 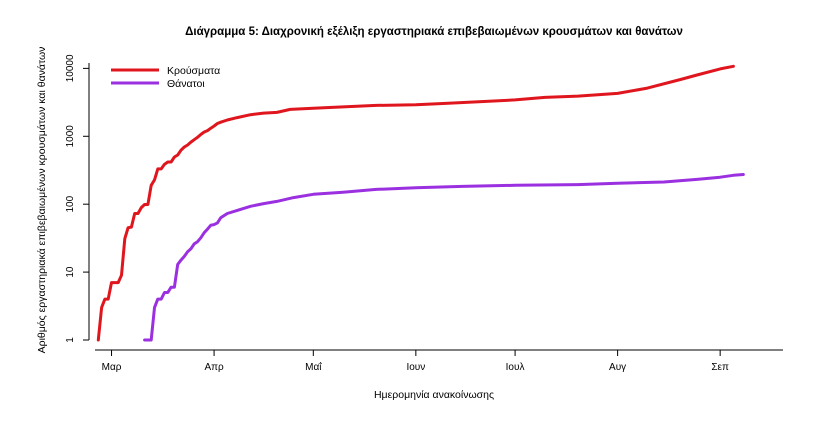 I want to click on y-tick-label: 10000, so click(x=70, y=68).